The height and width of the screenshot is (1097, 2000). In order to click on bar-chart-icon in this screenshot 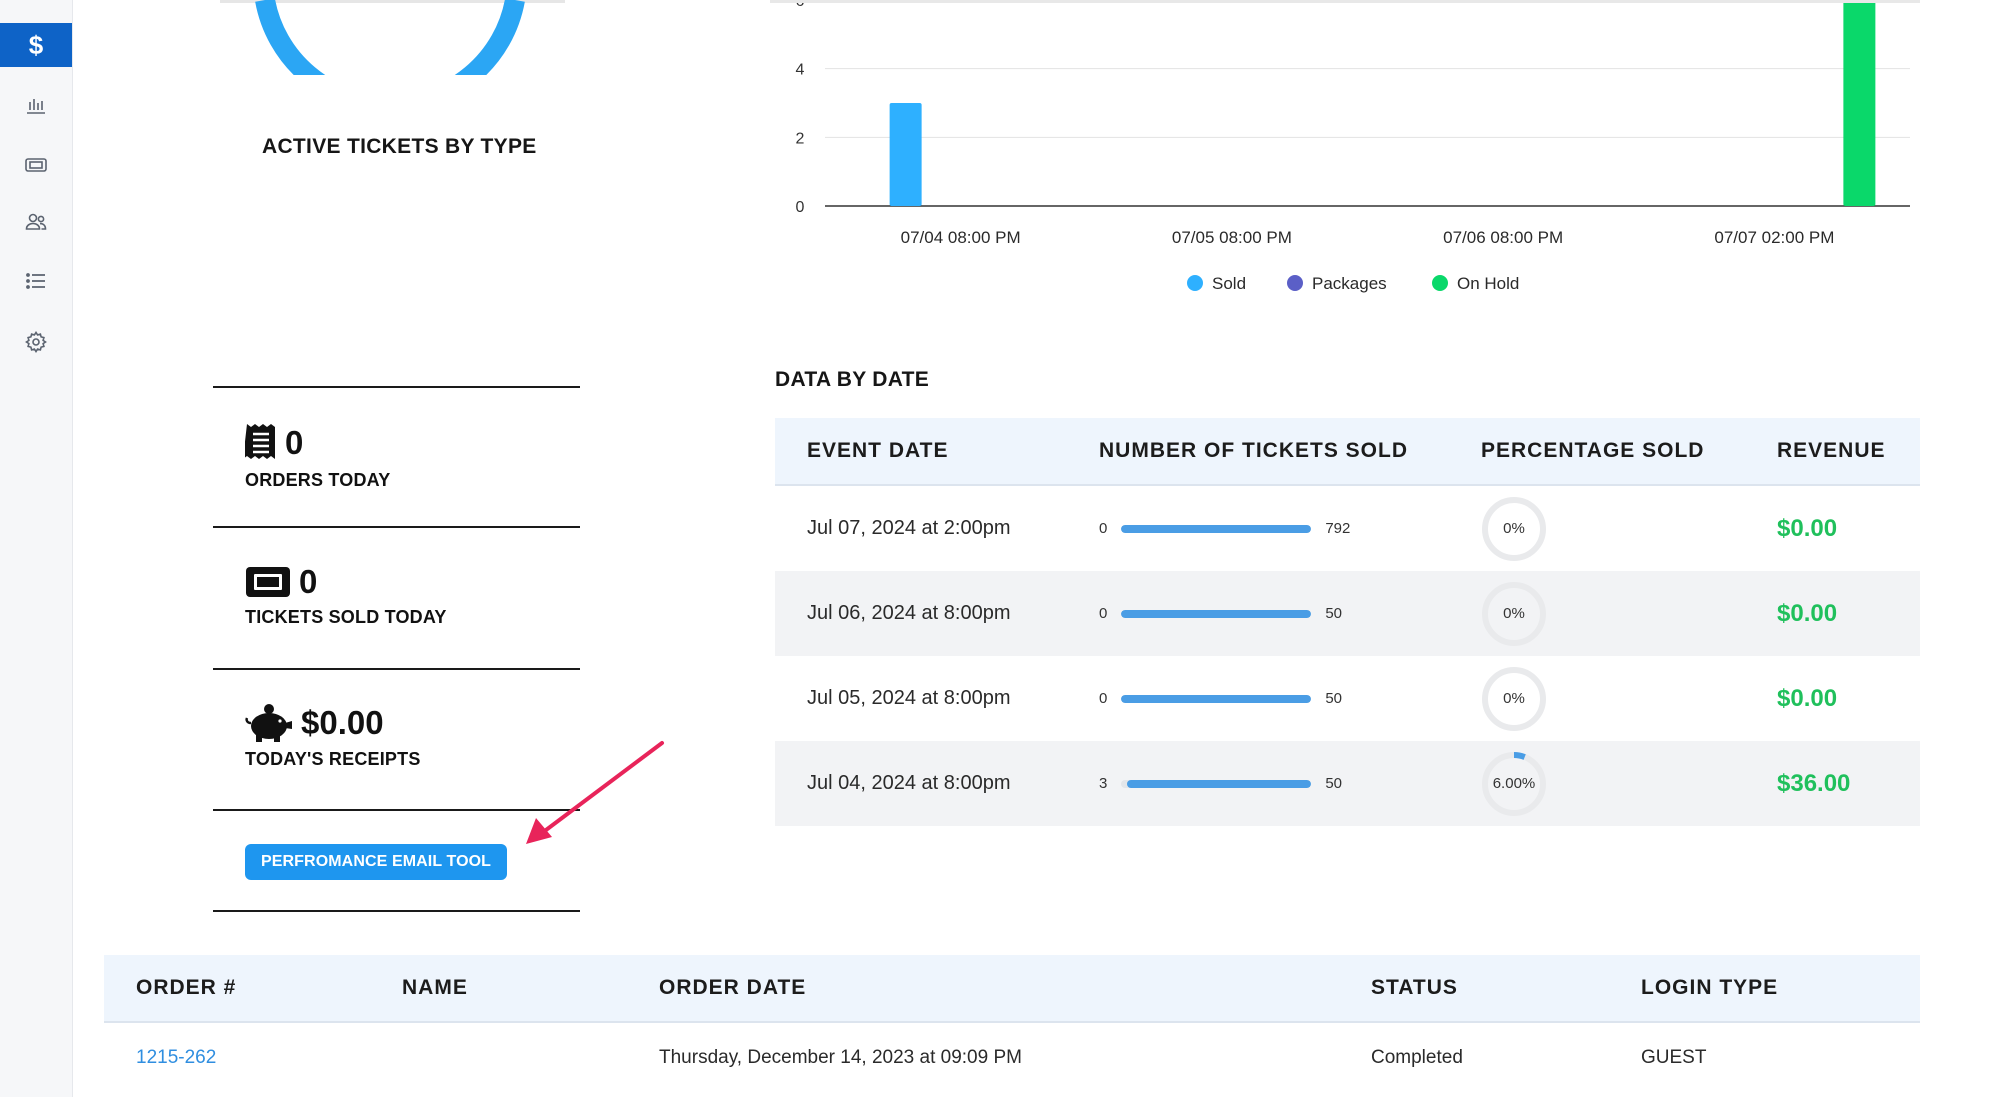, I will do `click(36, 106)`.